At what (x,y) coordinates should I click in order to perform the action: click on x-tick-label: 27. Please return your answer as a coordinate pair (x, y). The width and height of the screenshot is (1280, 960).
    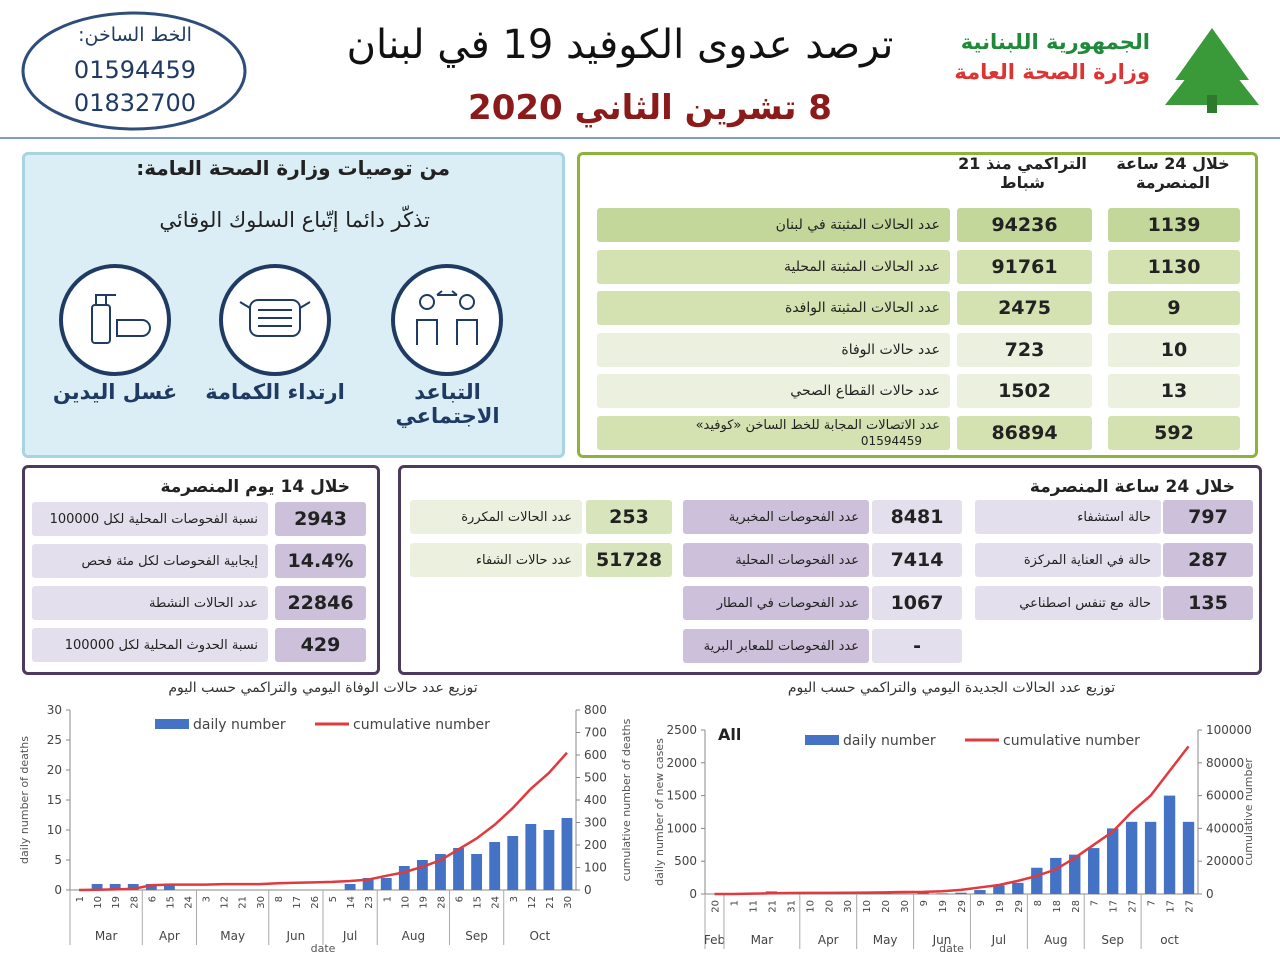
    Looking at the image, I should click on (1190, 906).